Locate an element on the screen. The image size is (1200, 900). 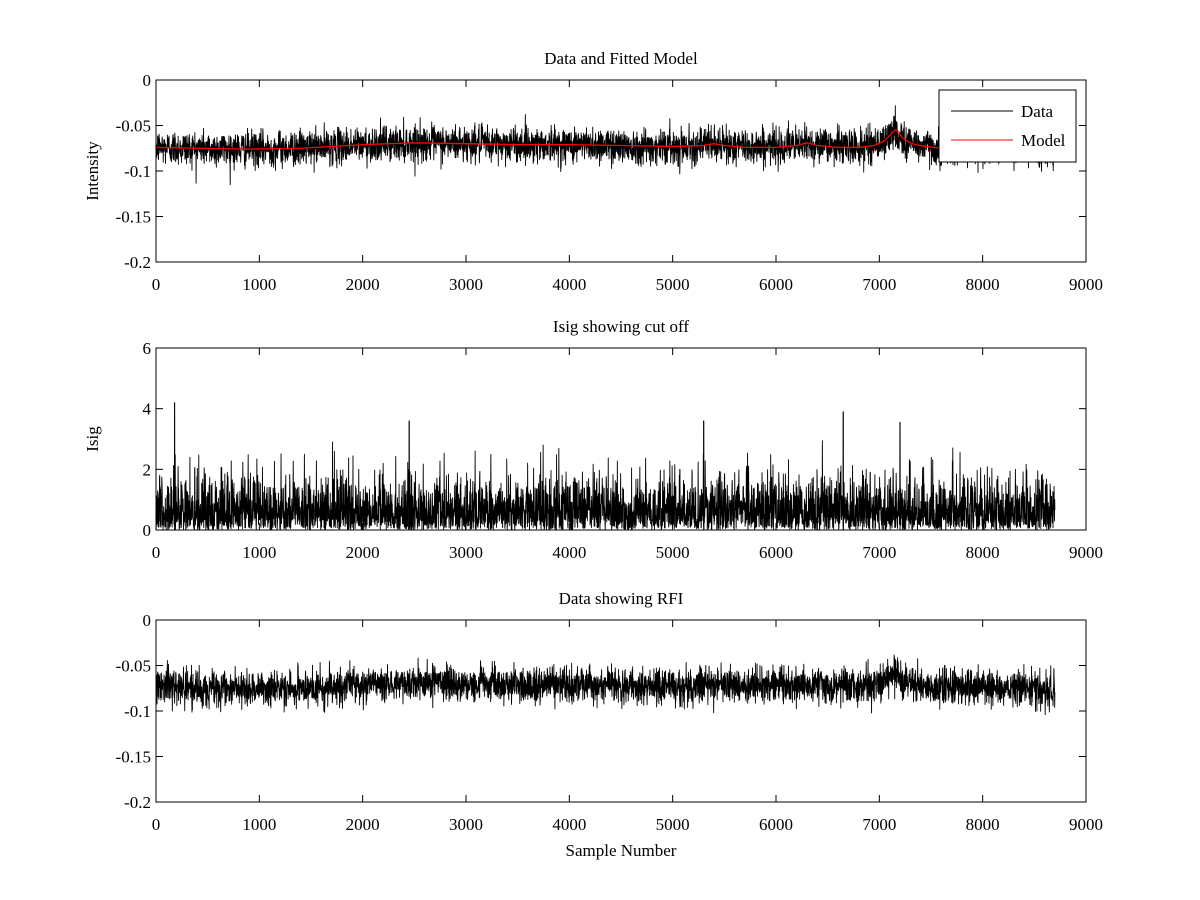
y-tick-label: 6 is located at coordinates (147, 348).